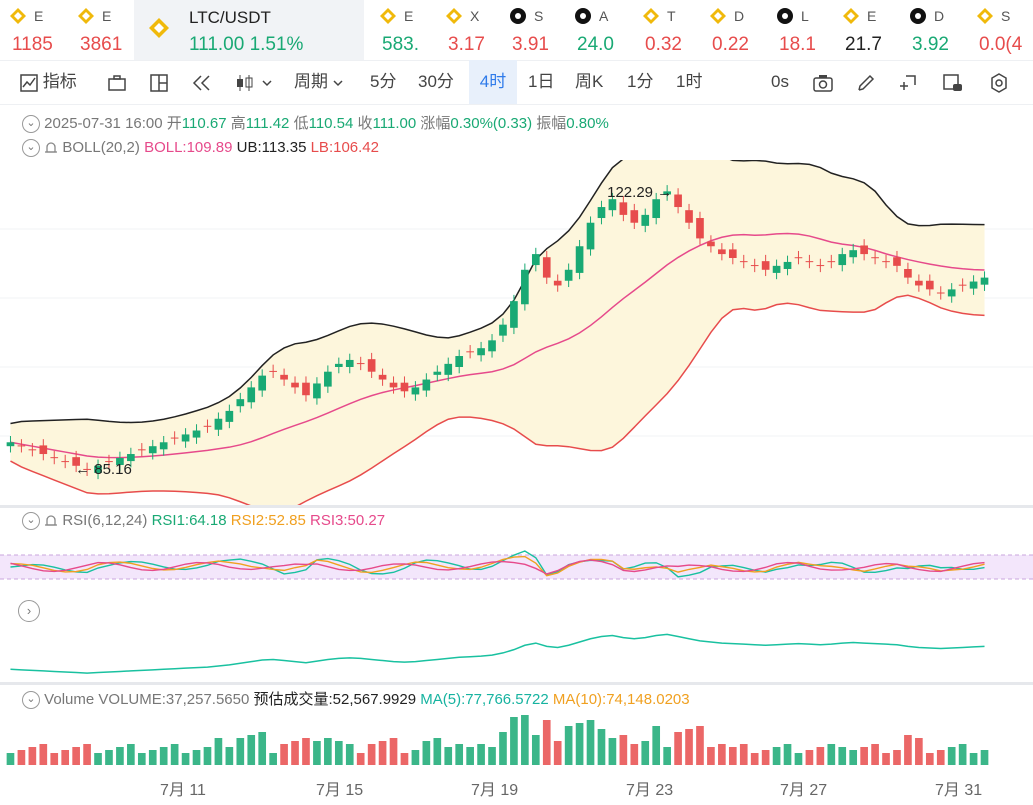 Image resolution: width=1033 pixels, height=805 pixels. What do you see at coordinates (928, 30) in the screenshot?
I see `ticker-item: D 3.92` at bounding box center [928, 30].